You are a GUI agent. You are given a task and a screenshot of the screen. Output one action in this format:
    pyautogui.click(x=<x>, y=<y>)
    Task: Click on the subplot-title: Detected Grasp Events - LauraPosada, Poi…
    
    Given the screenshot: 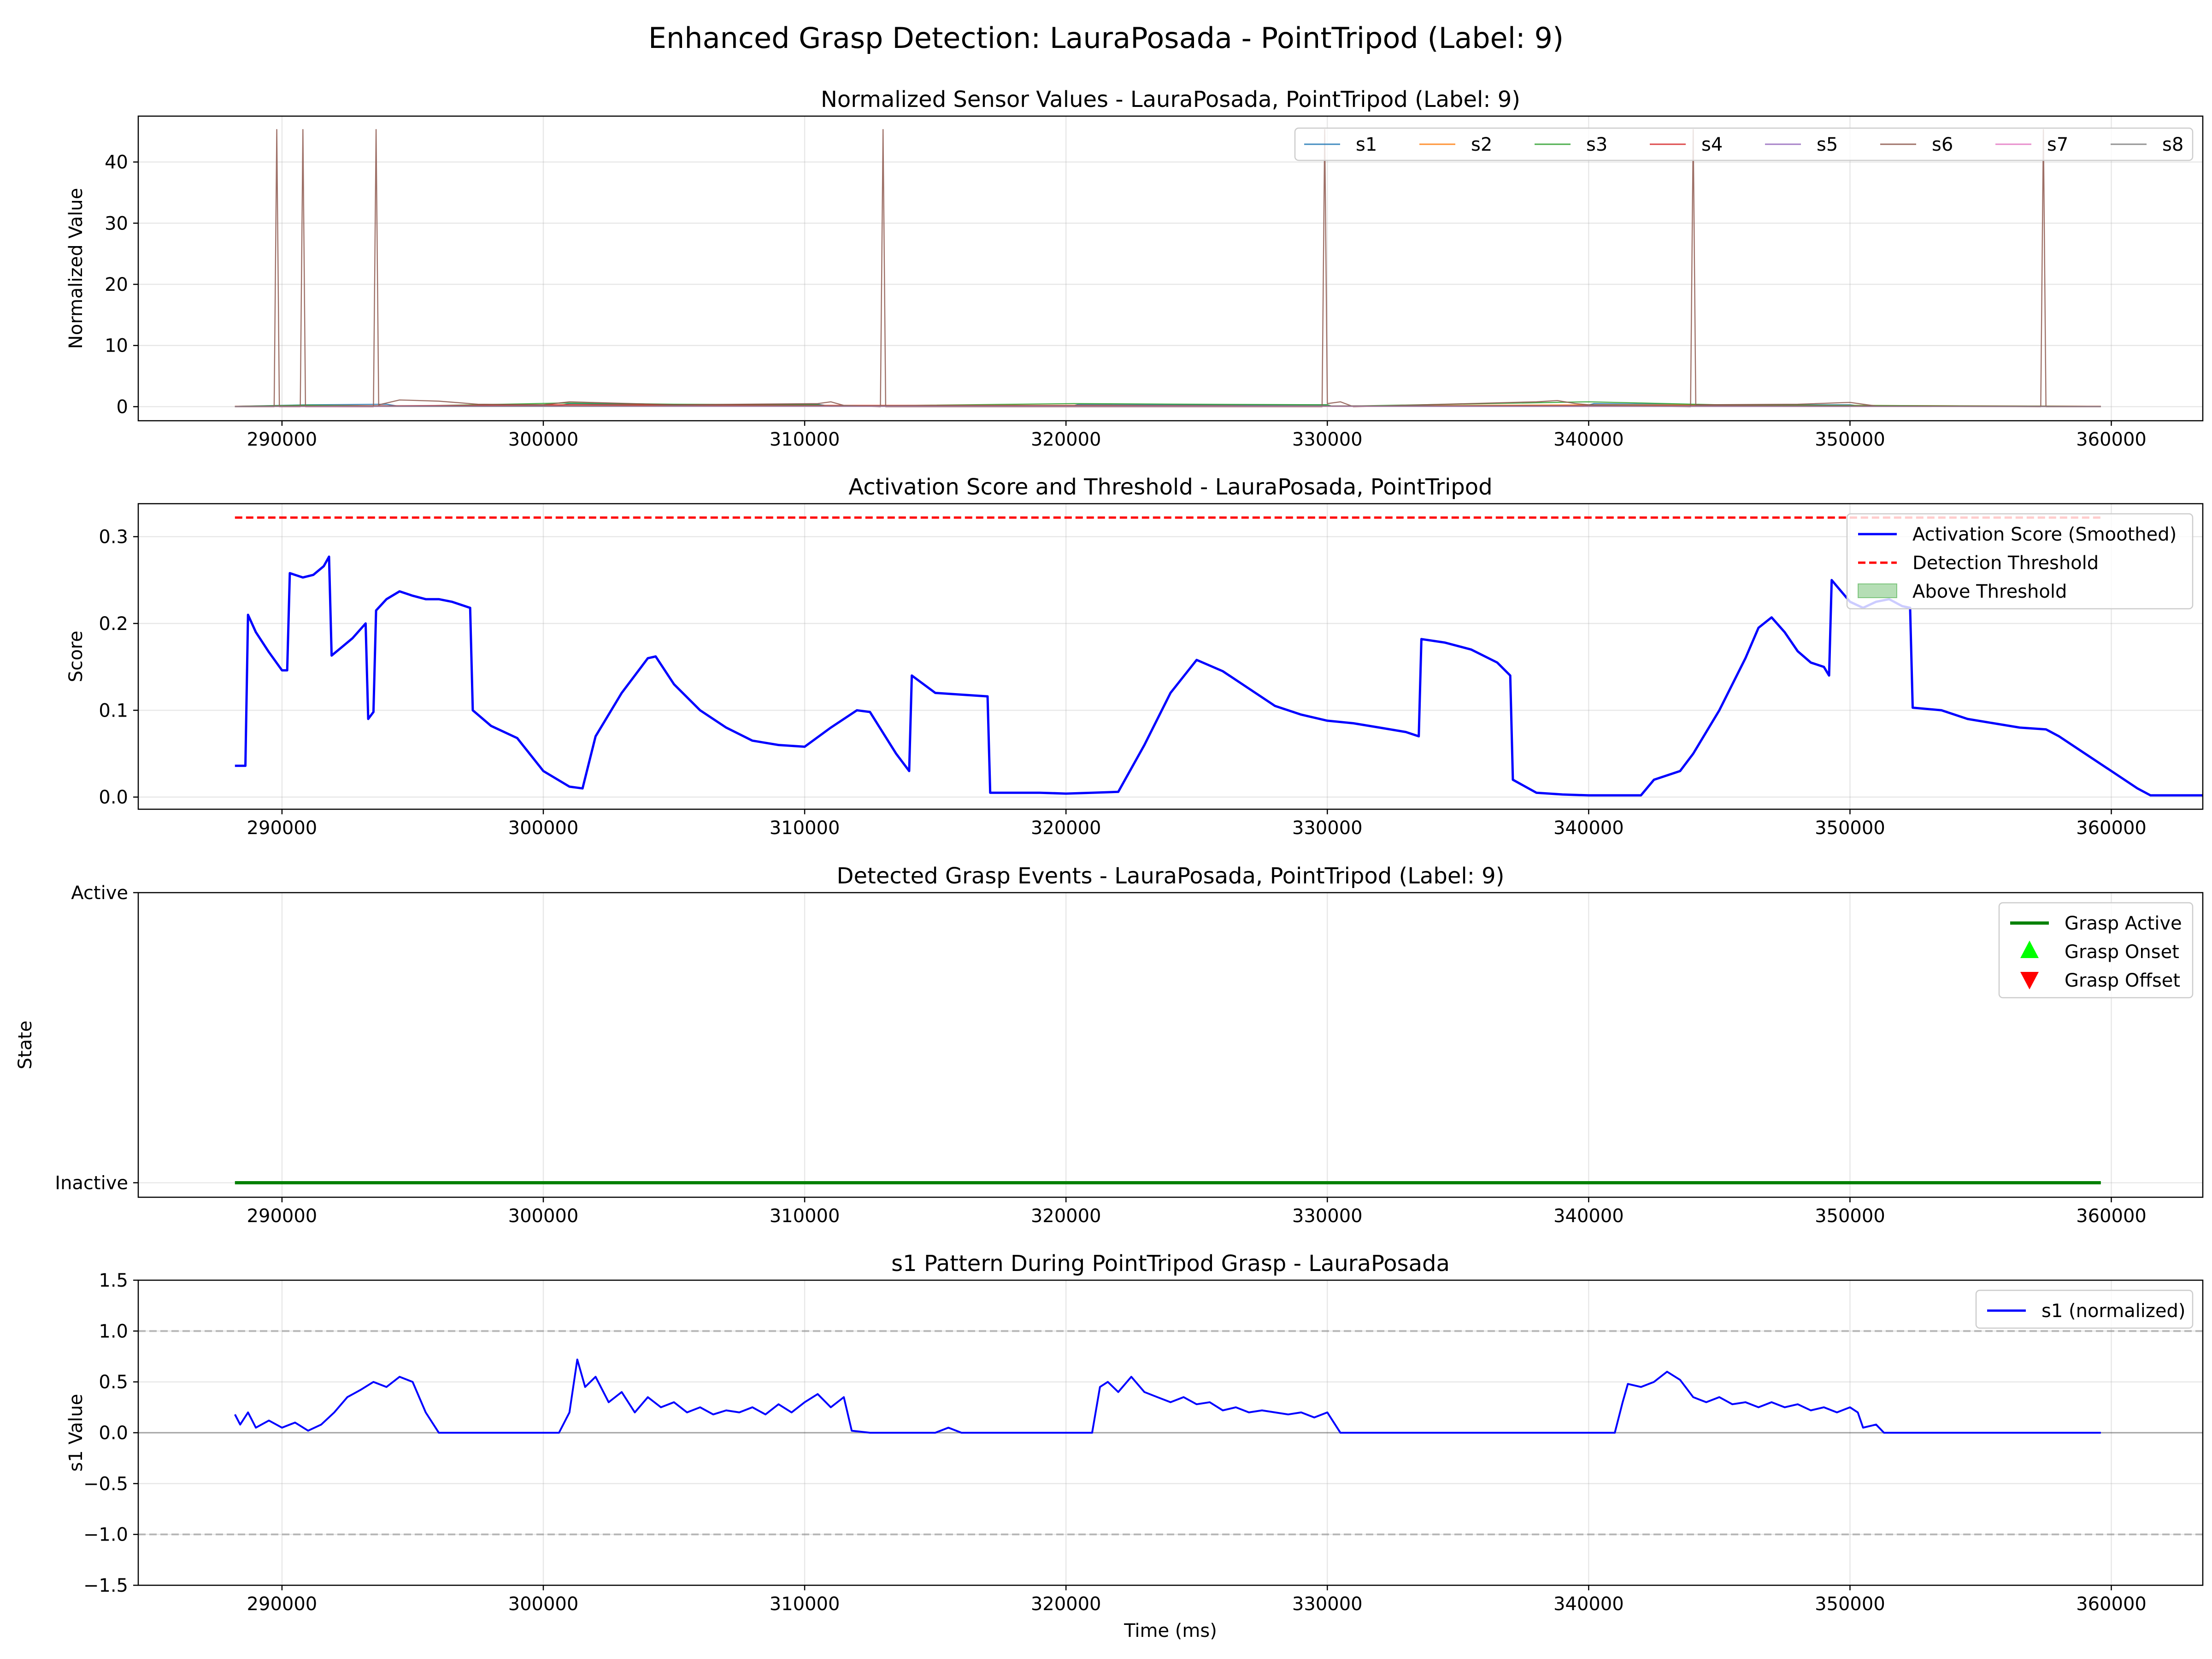 What is the action you would take?
    pyautogui.click(x=1171, y=876)
    